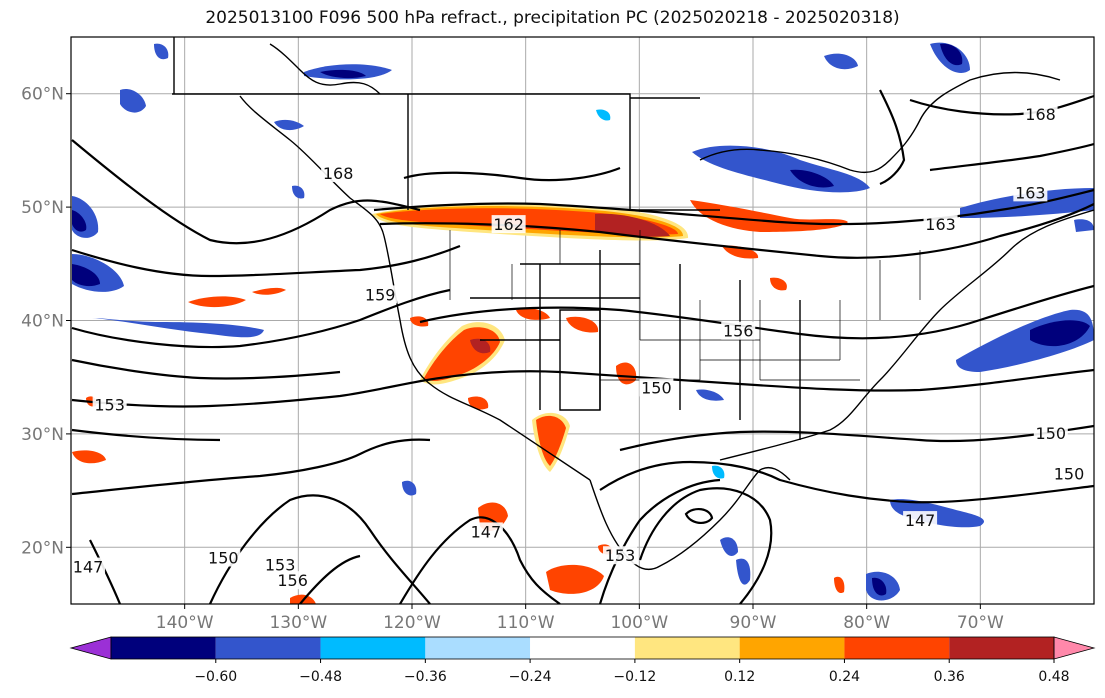 This screenshot has height=698, width=1105. I want to click on precip-positive-southwest, so click(523, 390).